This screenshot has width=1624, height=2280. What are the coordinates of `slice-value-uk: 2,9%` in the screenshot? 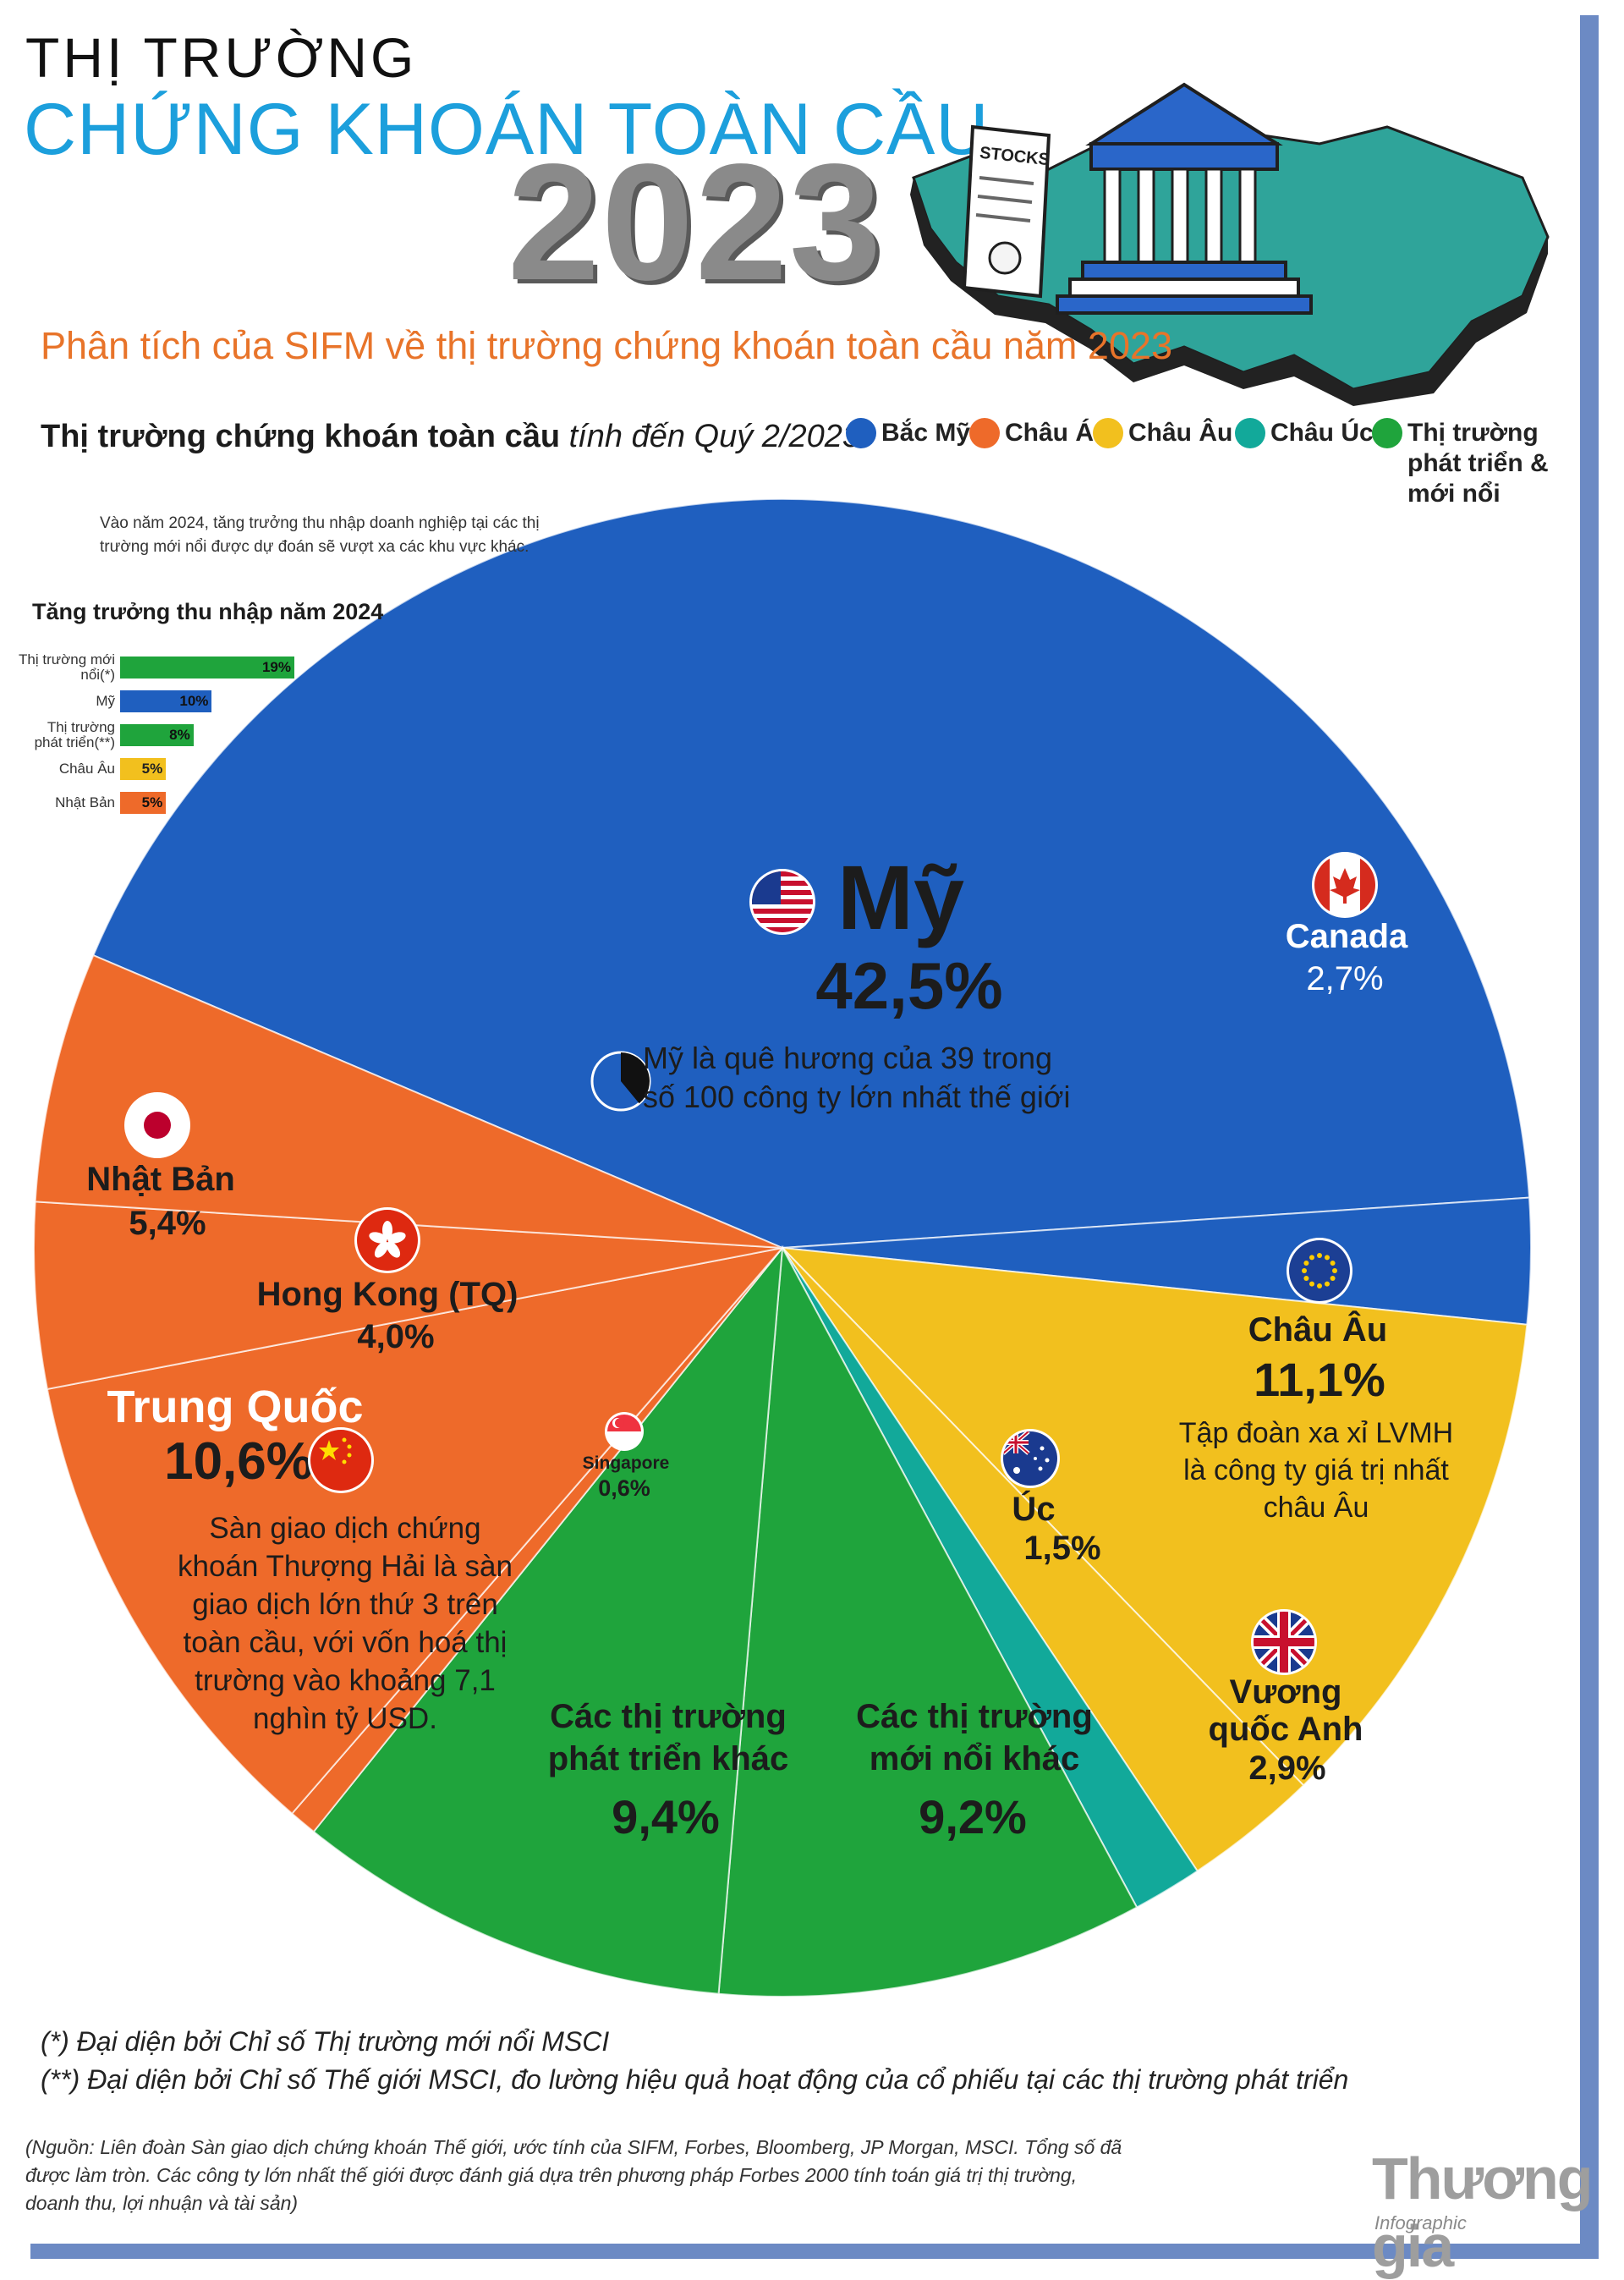 It's located at (1287, 1768).